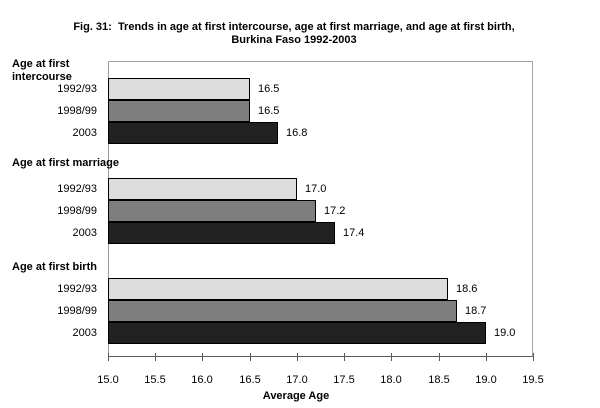 The height and width of the screenshot is (408, 600). I want to click on x-tick-label: 16.0, so click(202, 380).